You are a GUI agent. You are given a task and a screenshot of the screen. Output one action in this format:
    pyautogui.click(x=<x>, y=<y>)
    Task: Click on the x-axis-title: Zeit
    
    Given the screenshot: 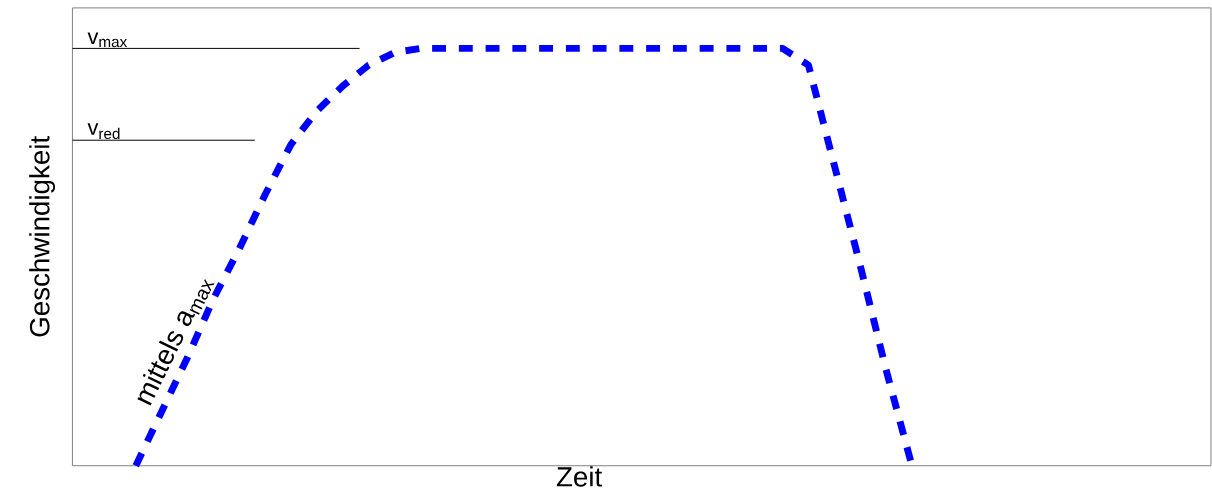 What is the action you would take?
    pyautogui.click(x=579, y=476)
    